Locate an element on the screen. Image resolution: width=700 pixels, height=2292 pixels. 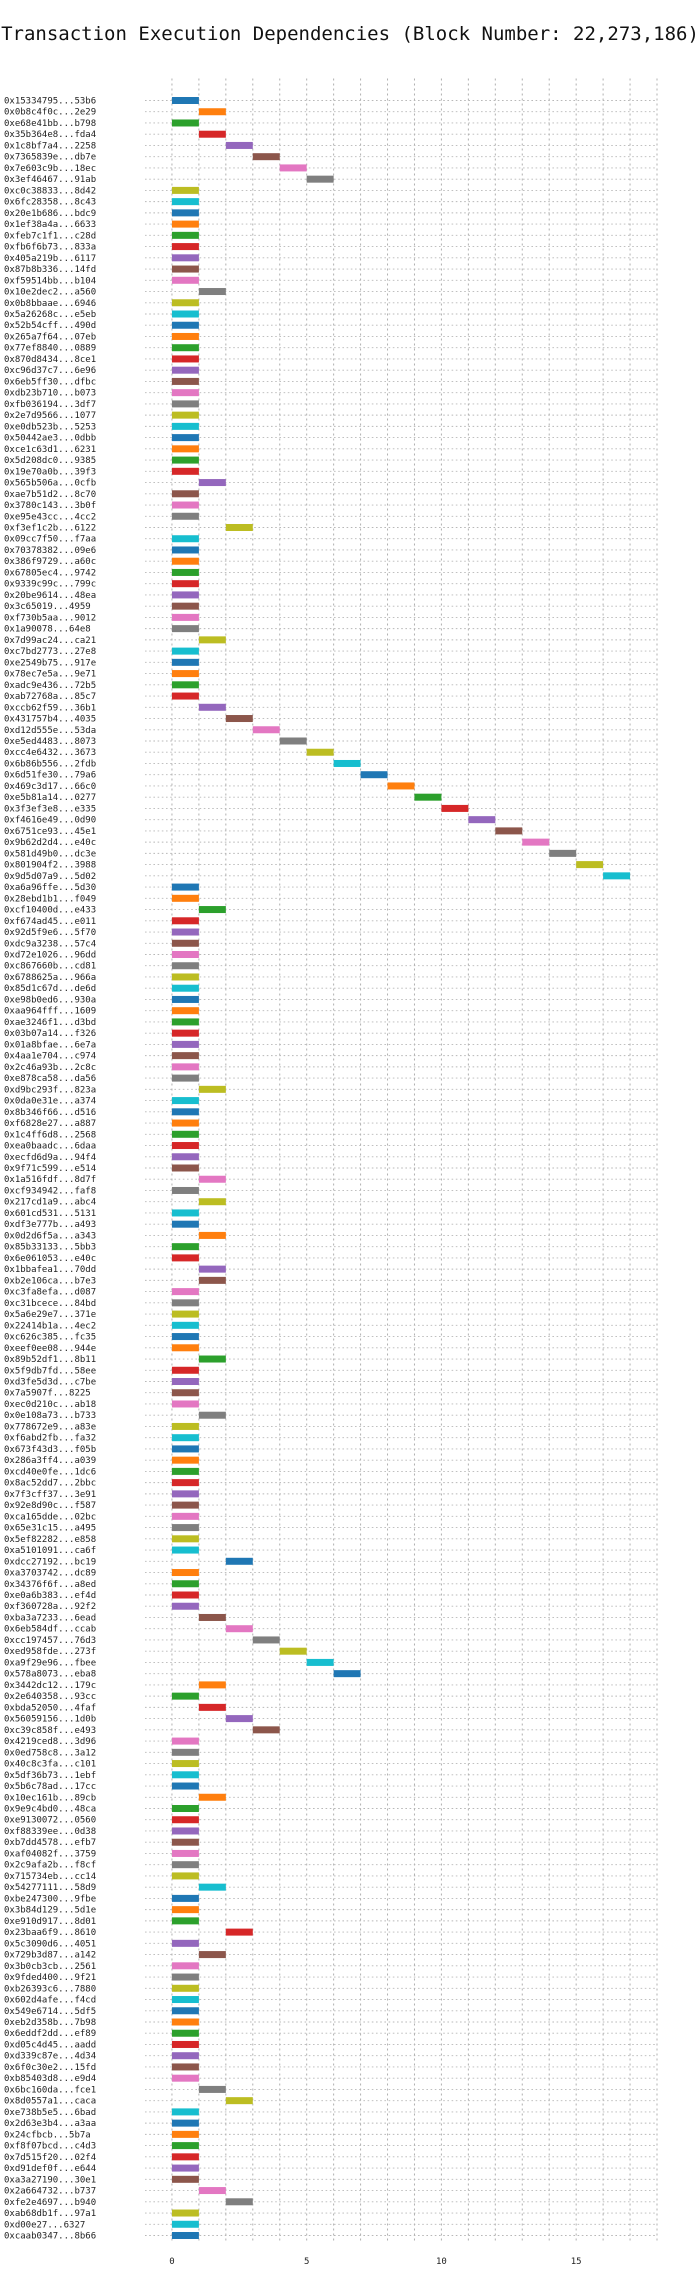
transaction-label: 0x20e1b686...bdc9 is located at coordinates (50, 214).